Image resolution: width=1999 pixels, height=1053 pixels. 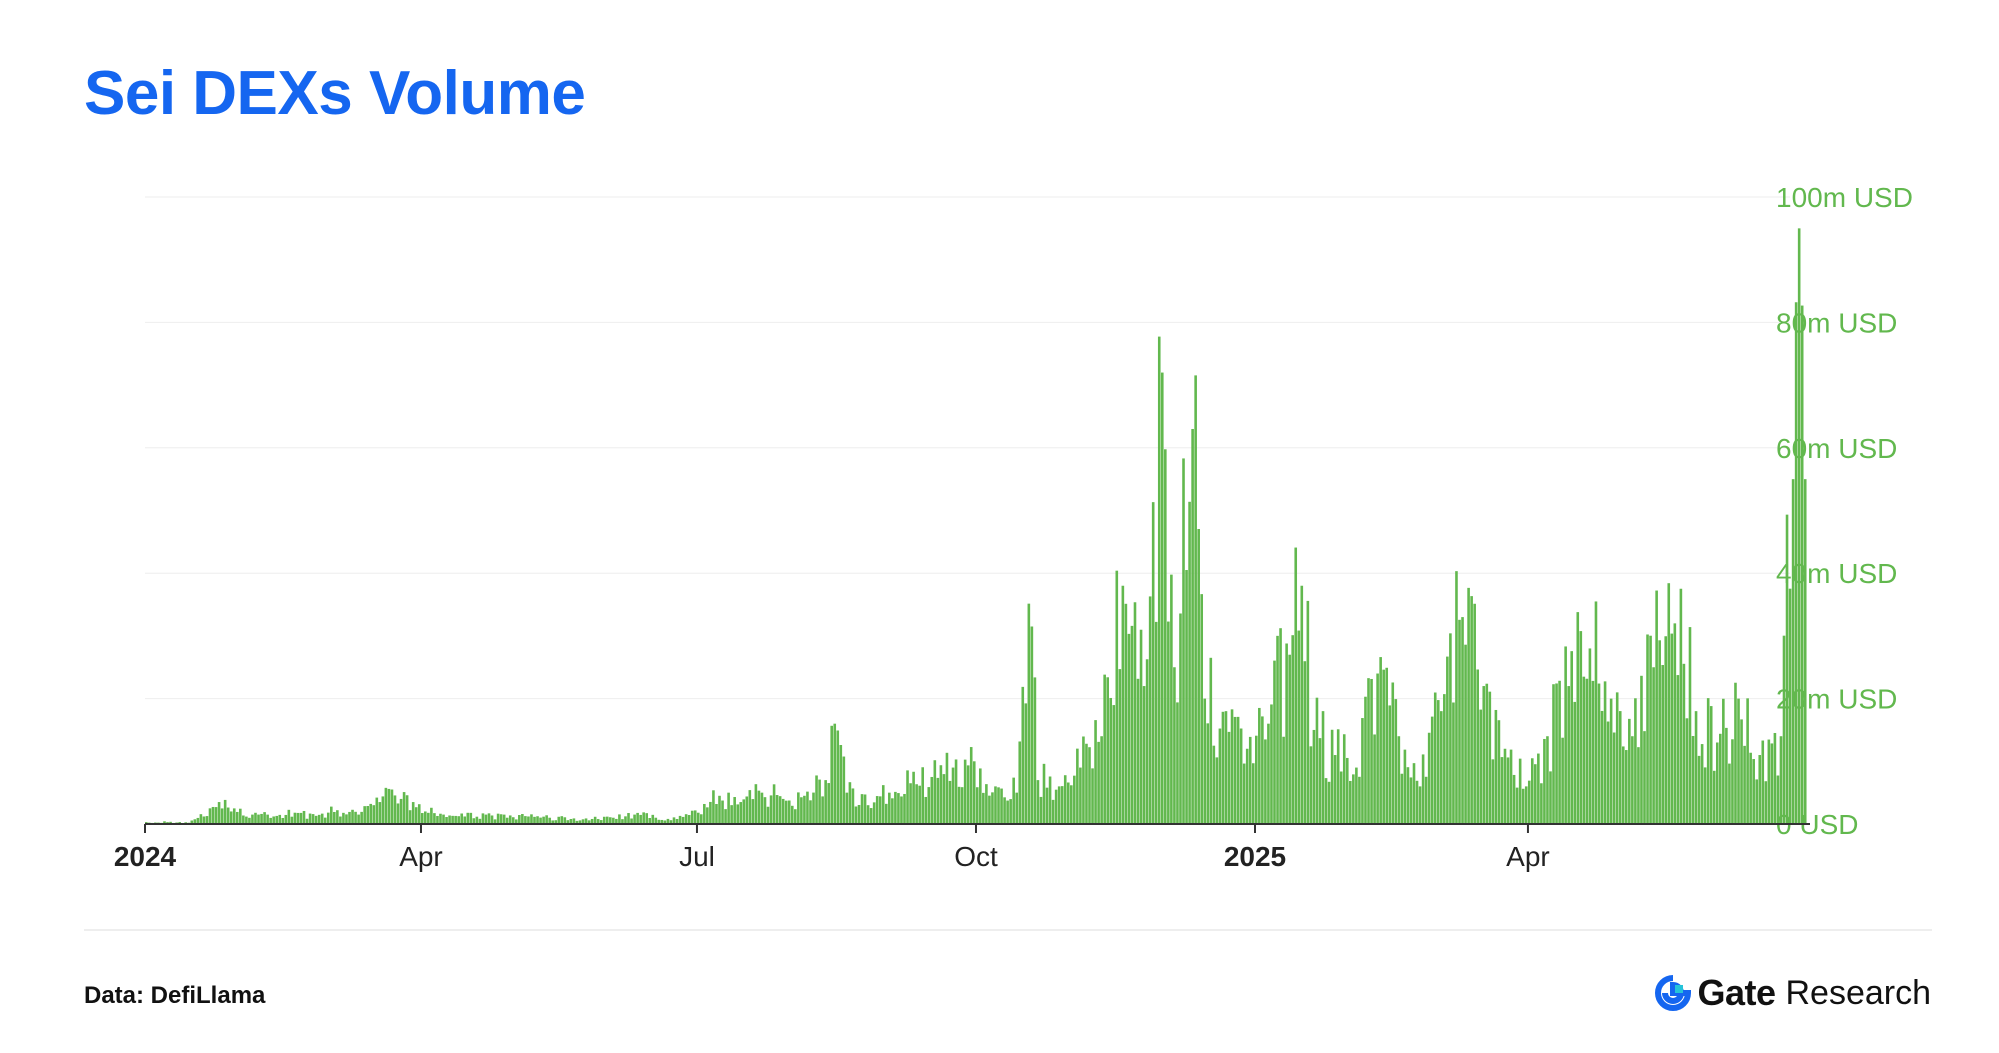 I want to click on x-tick-label: 2024, so click(x=145, y=856).